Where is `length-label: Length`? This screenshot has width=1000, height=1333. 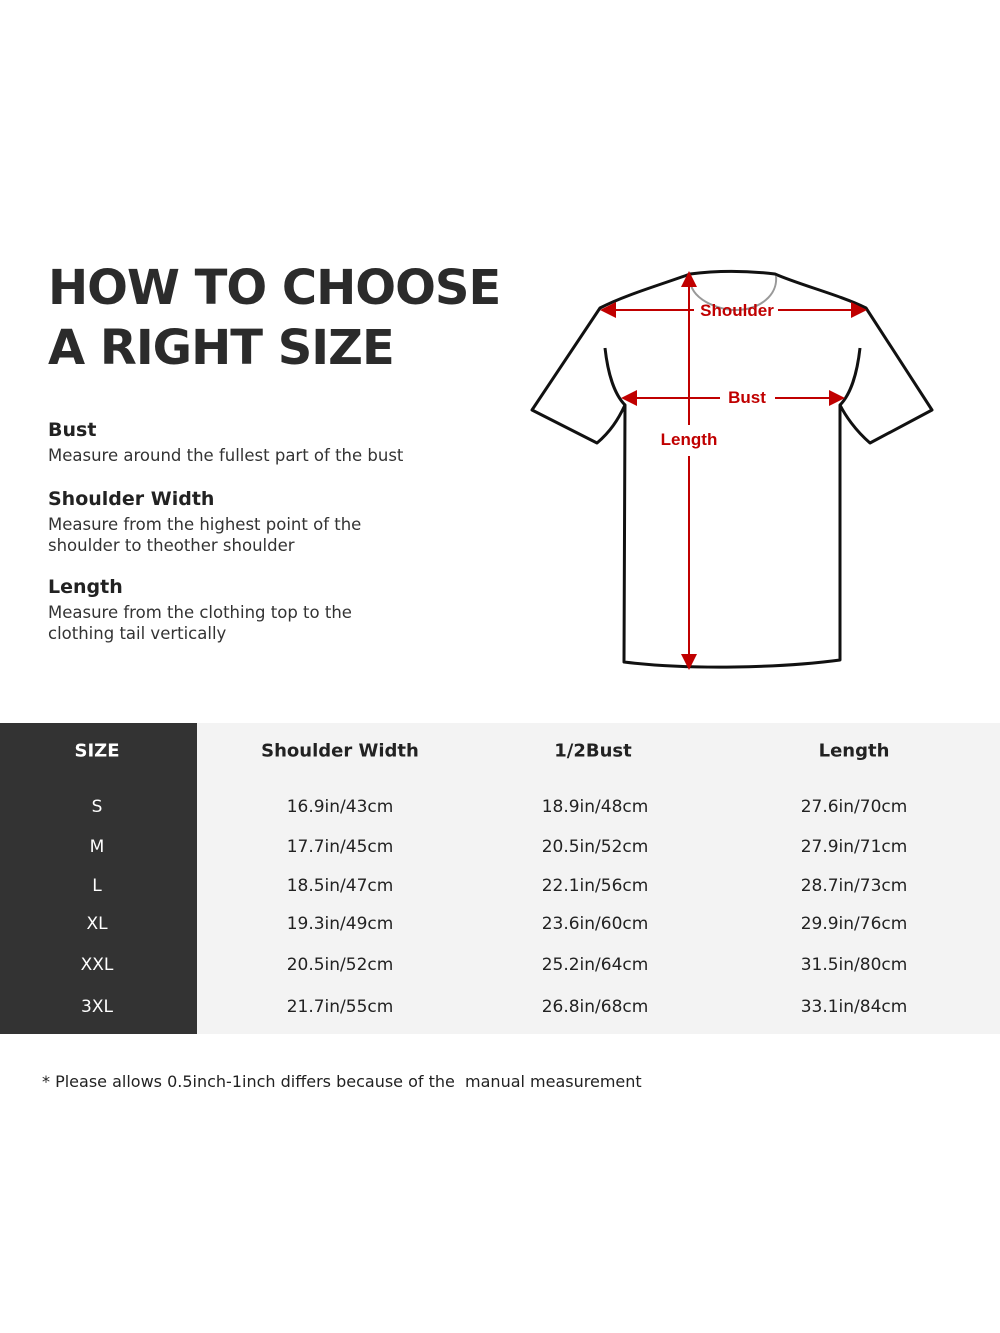
length-label: Length is located at coordinates (689, 439).